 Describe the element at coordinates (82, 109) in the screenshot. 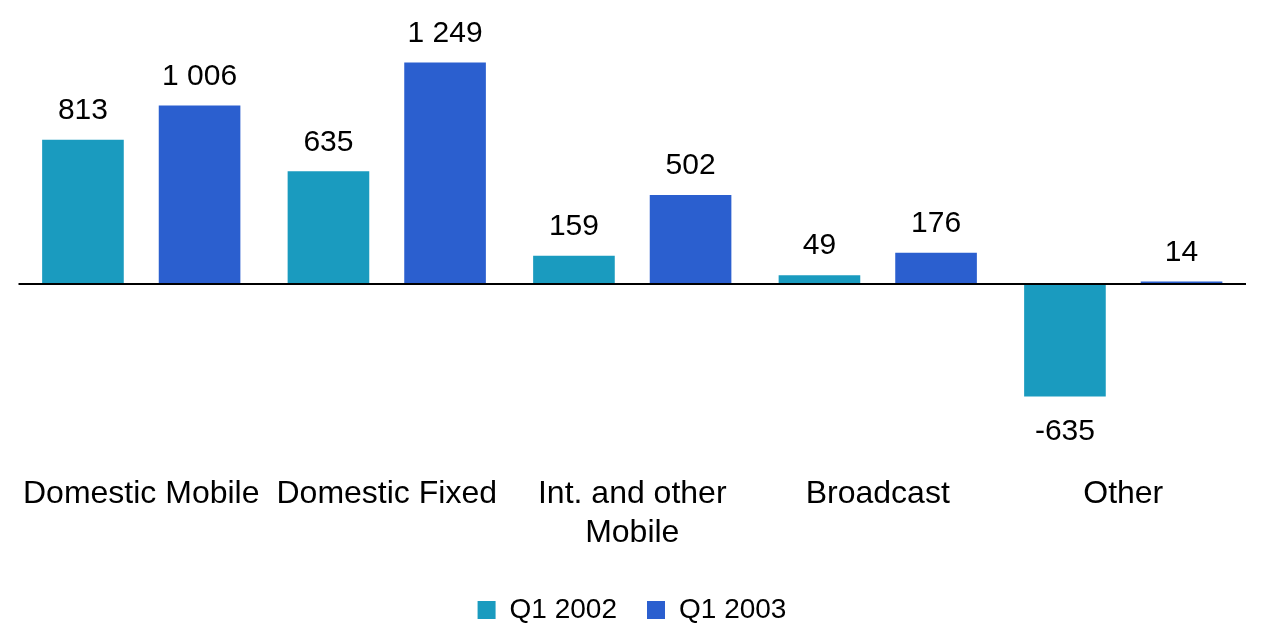

I see `data-label: 813` at that location.